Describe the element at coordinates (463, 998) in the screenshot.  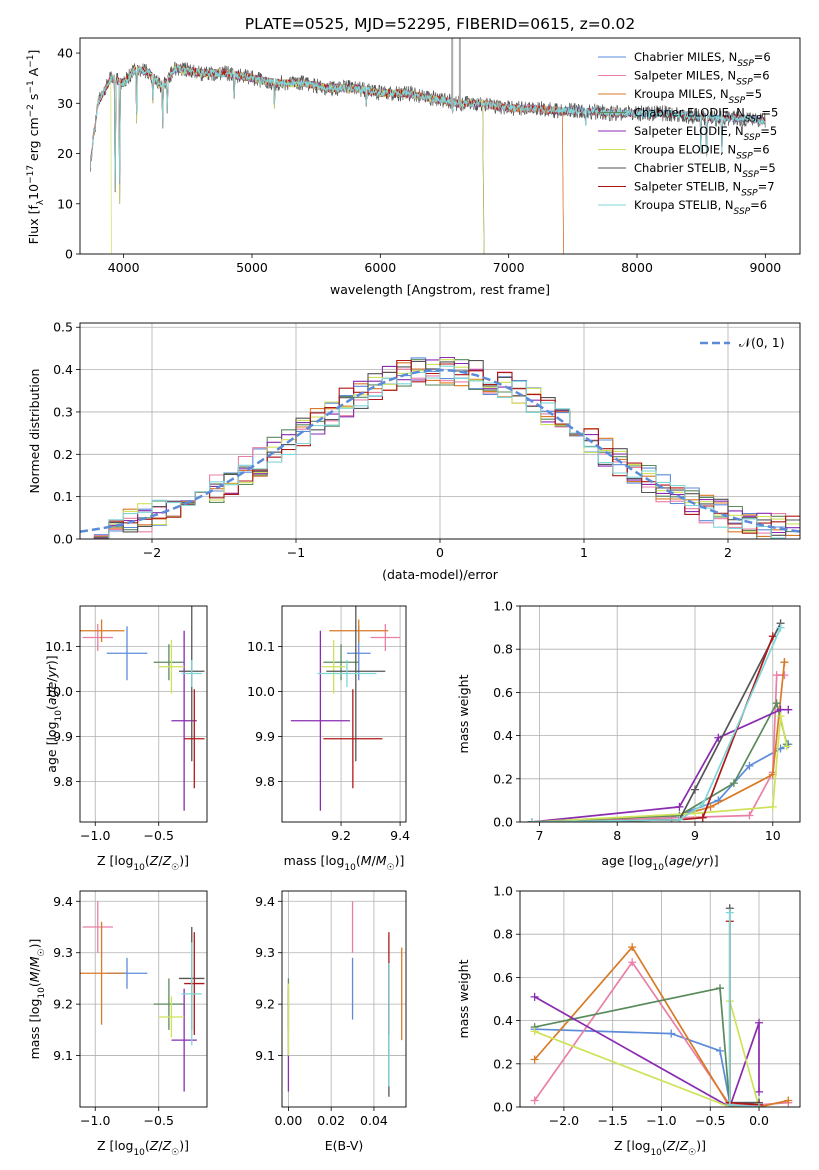
I see `y-axis-label: mass weight` at that location.